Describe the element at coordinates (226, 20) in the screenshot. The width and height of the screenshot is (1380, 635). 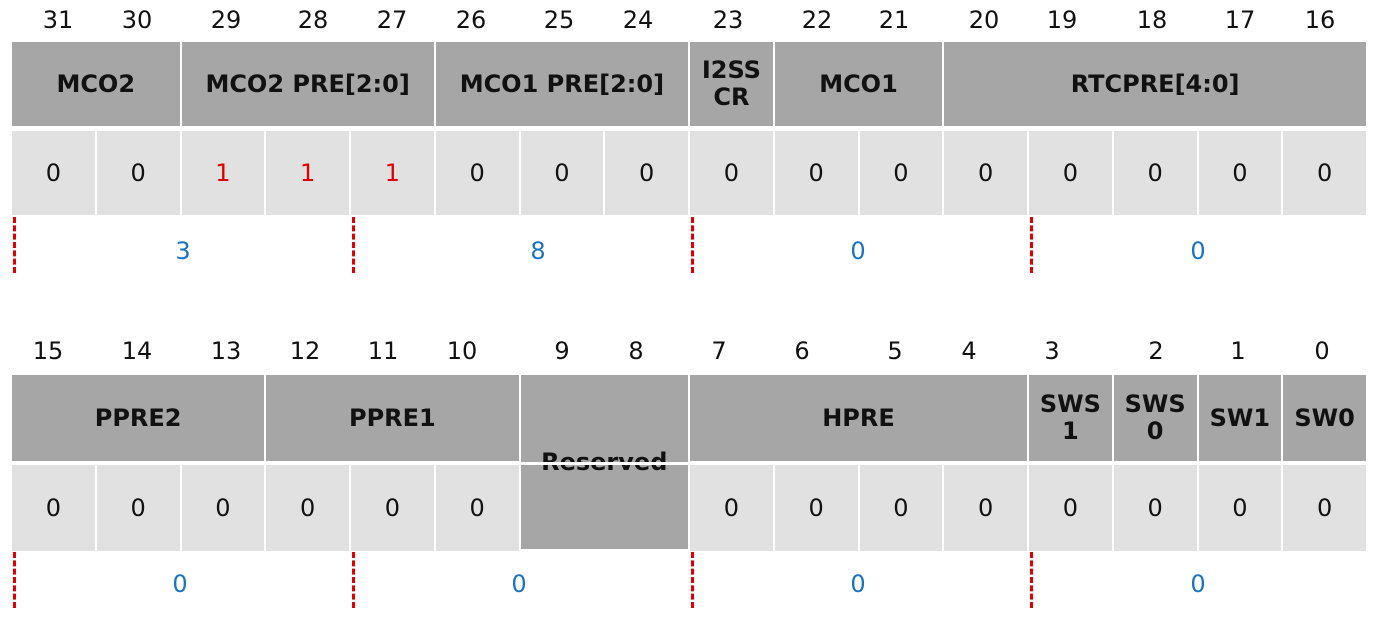
I see `bit-number: 29` at that location.